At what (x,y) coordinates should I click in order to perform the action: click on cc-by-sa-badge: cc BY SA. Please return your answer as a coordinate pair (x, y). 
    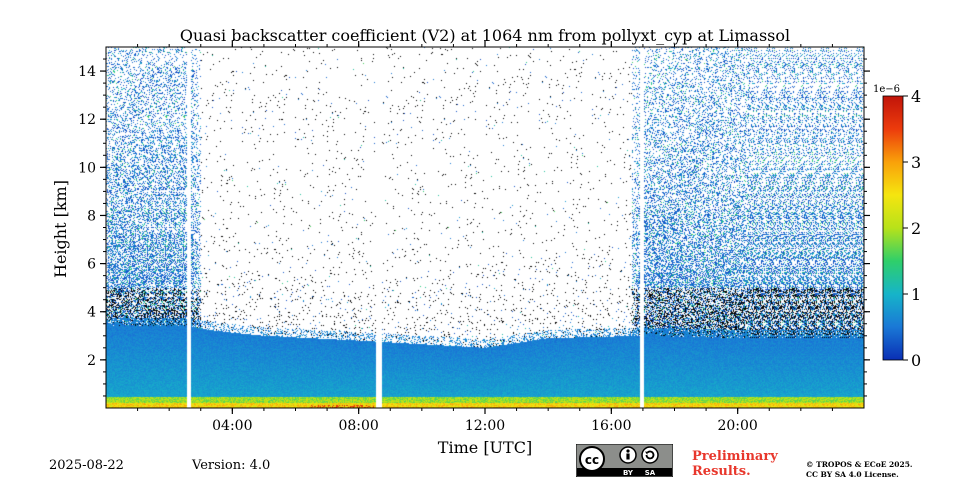
    Looking at the image, I should click on (624, 460).